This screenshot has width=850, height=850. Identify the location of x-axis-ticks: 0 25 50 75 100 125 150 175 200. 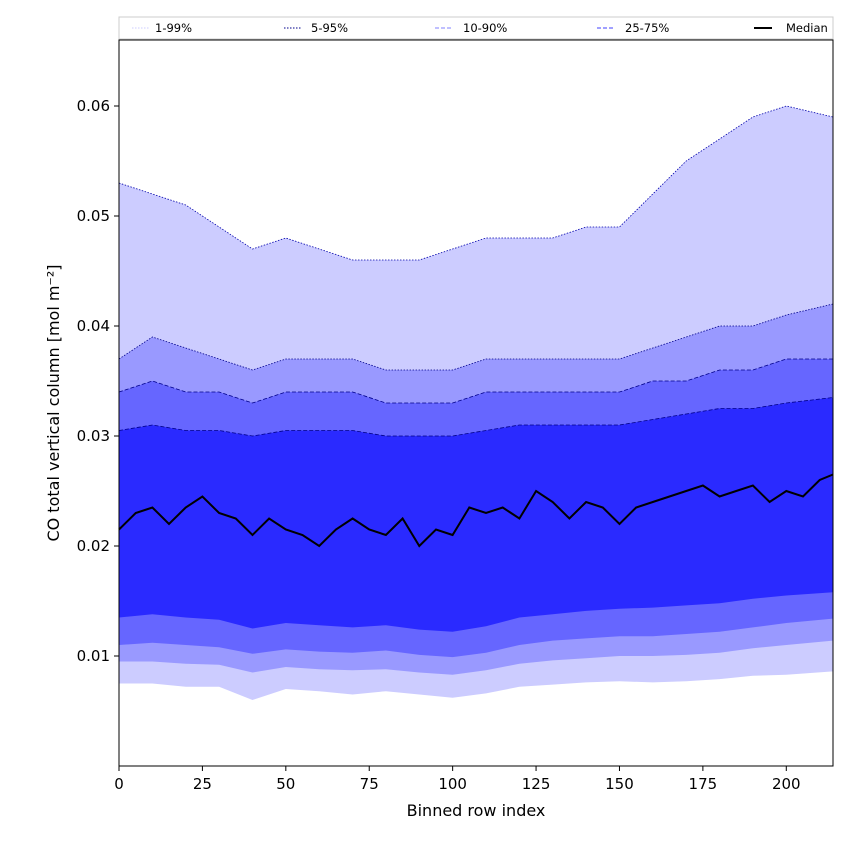
(457, 779).